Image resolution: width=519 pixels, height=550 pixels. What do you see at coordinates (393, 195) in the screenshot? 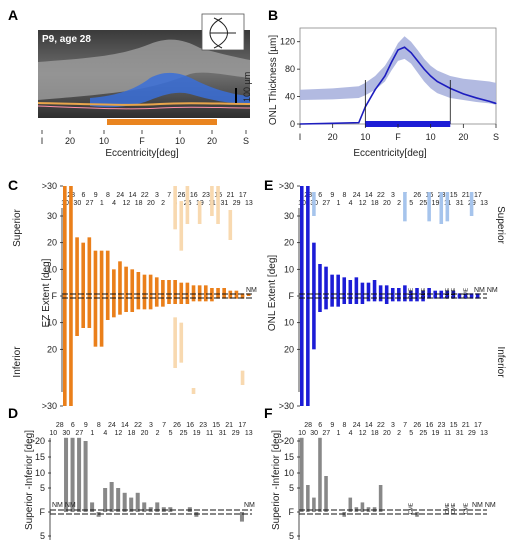
I see `subject-label-top: 3` at bounding box center [393, 195].